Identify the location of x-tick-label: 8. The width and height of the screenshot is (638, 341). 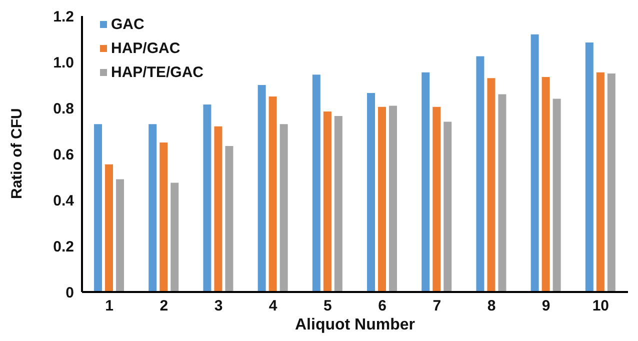
(491, 306).